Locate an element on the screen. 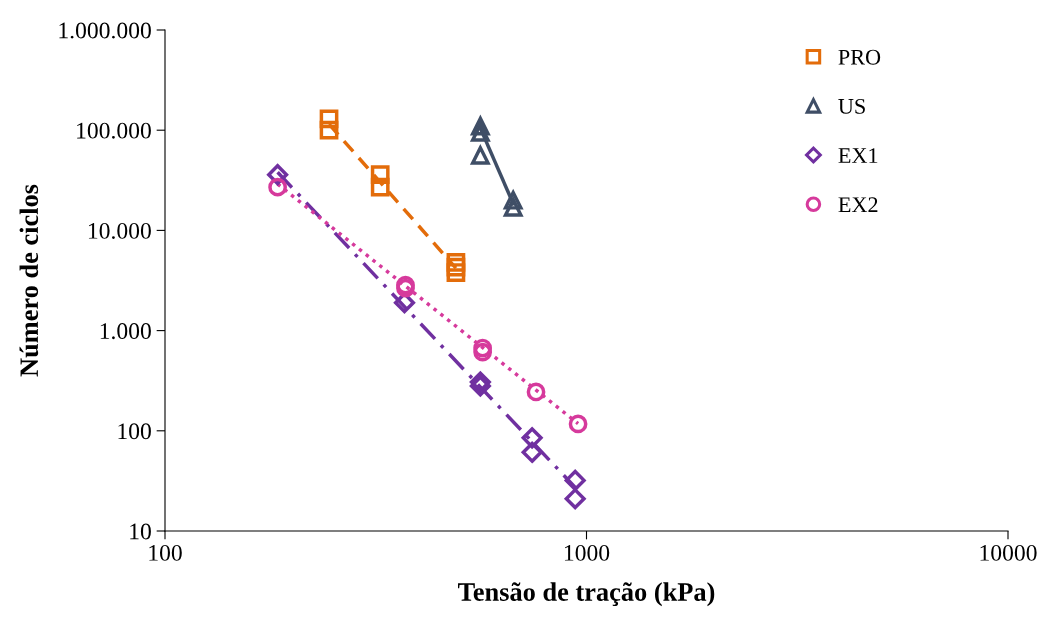 This screenshot has width=1050, height=621. legend-label: US is located at coordinates (851, 106).